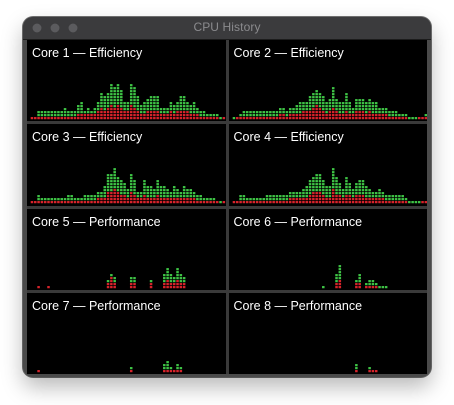 The image size is (454, 405). Describe the element at coordinates (126, 165) in the screenshot. I see `core-3-panel: Core 3 — Efficiency` at that location.